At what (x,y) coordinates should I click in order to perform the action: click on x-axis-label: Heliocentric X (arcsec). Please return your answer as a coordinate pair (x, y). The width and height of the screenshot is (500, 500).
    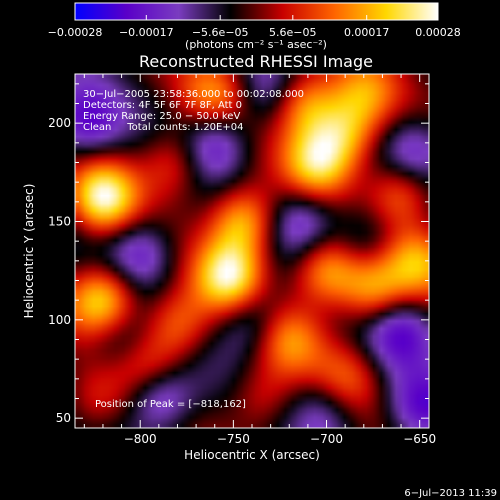
    Looking at the image, I should click on (252, 455).